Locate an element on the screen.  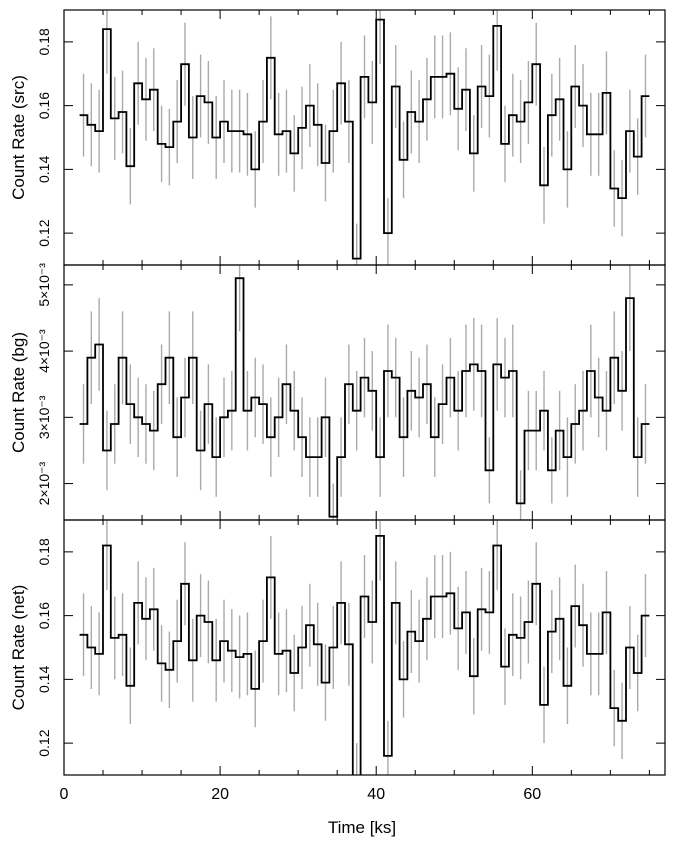
y-tick-label: 4×10⁻³ is located at coordinates (44, 351).